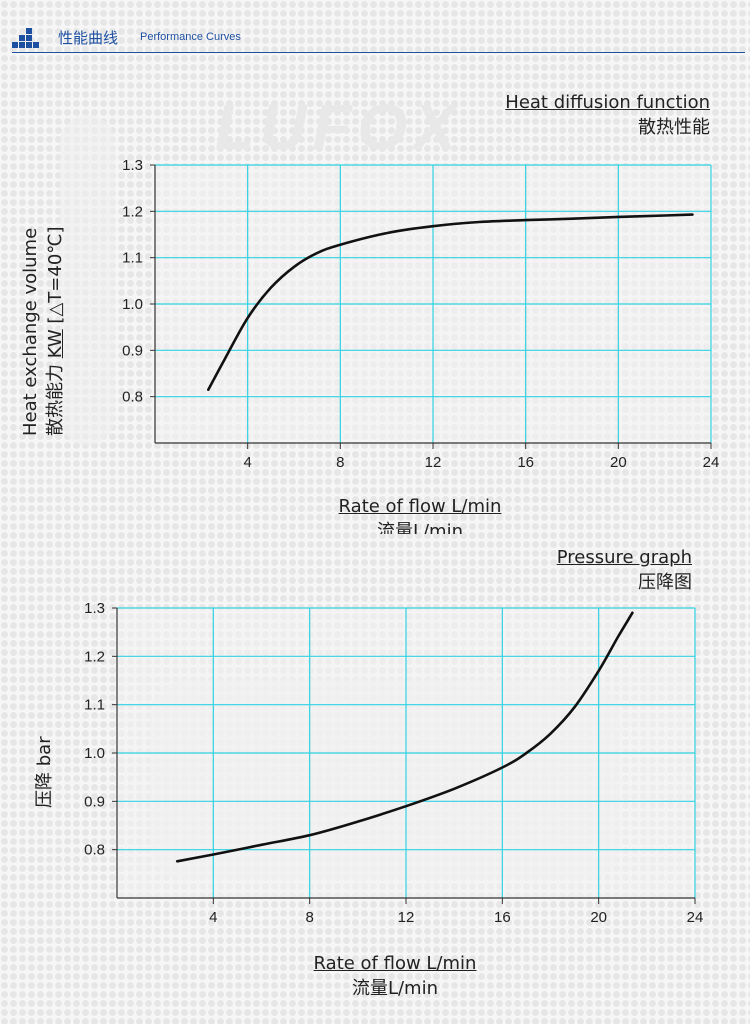  I want to click on chart2-y-tick-label: 1.1, so click(94, 705).